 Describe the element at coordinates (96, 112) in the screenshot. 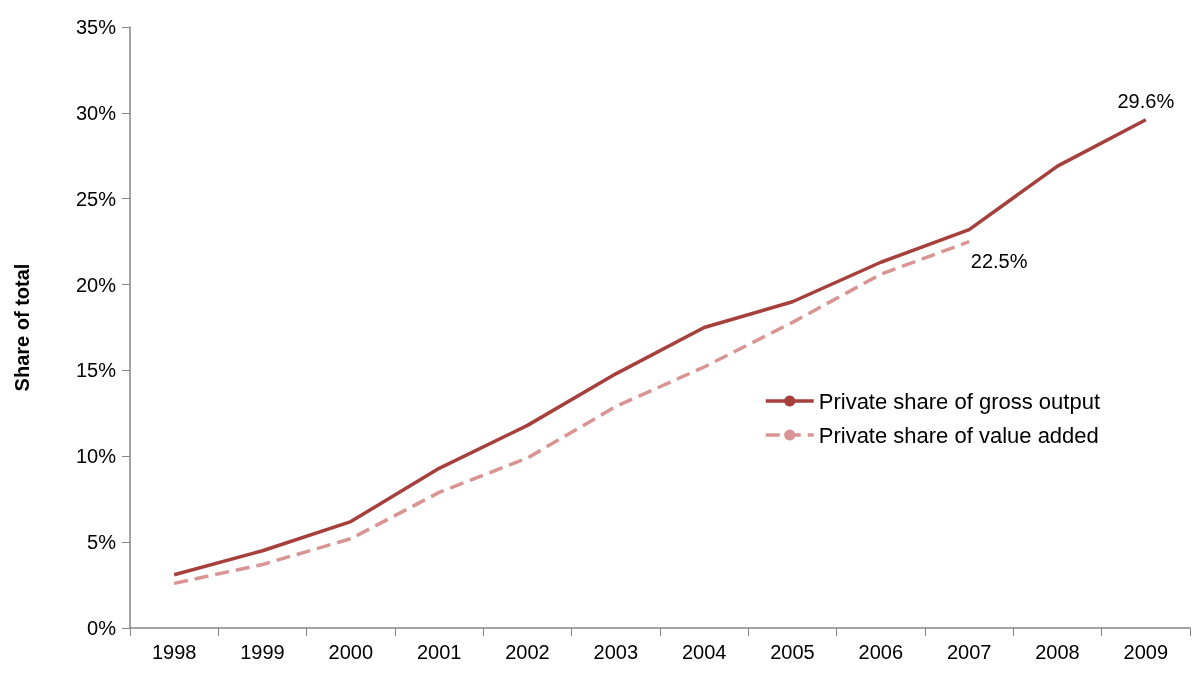

I see `y-tick-label: 30%` at that location.